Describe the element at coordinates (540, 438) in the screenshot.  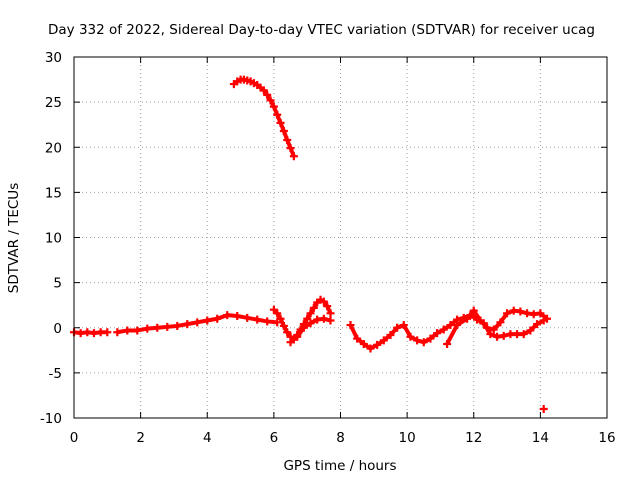
I see `x-tick-label: 14` at that location.